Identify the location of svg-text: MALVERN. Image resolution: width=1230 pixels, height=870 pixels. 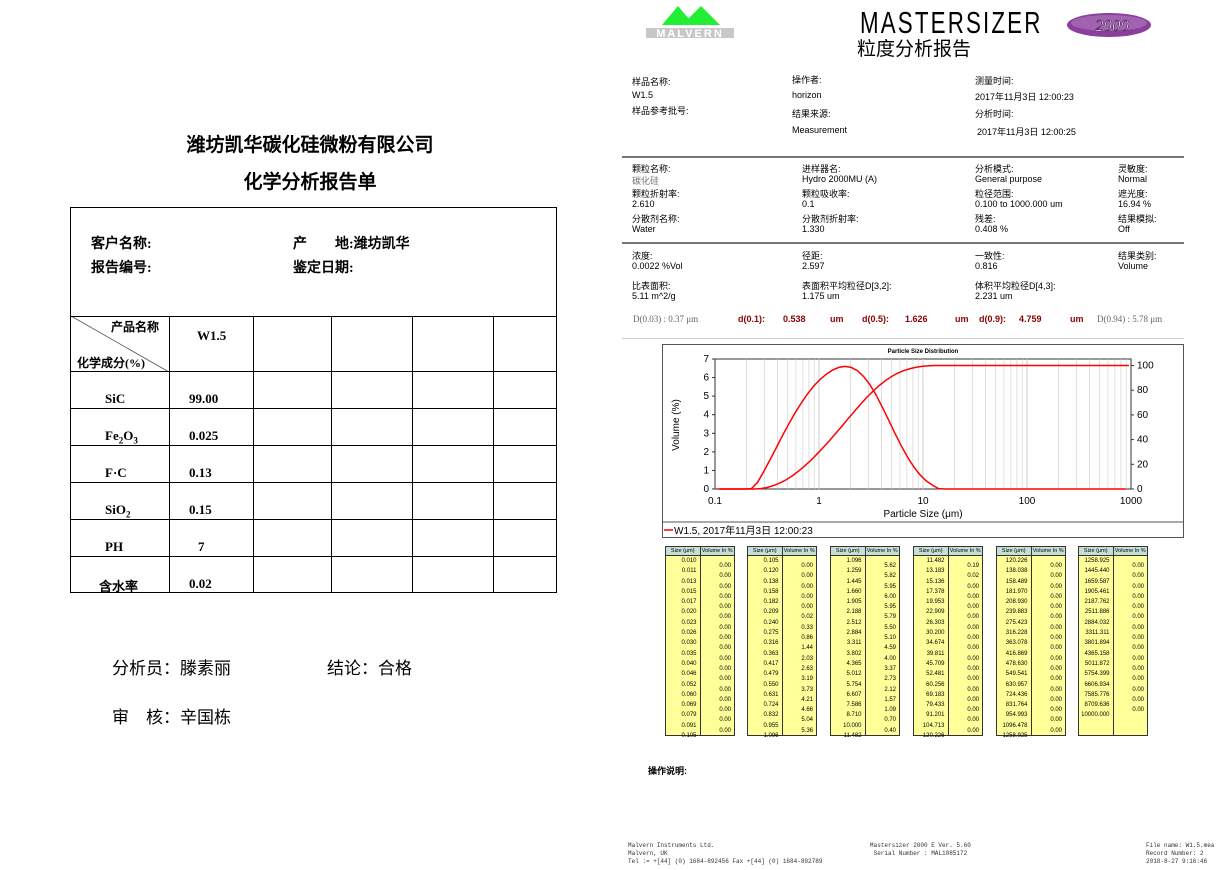
(690, 33).